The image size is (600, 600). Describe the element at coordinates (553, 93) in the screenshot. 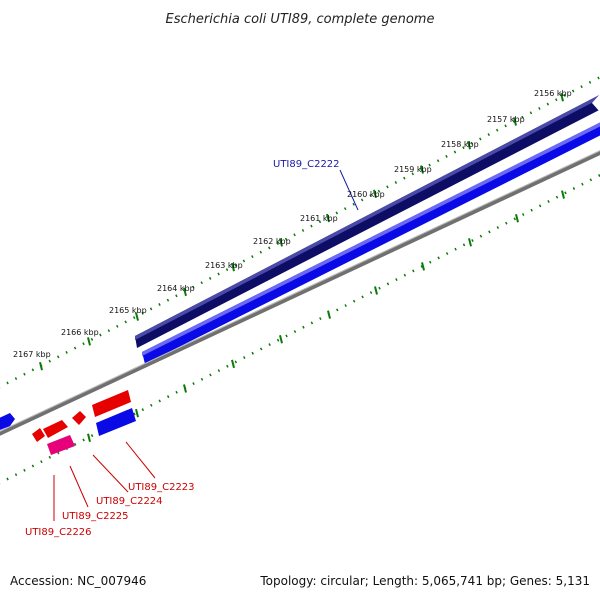

I see `tick-label: 2156 kbp` at that location.